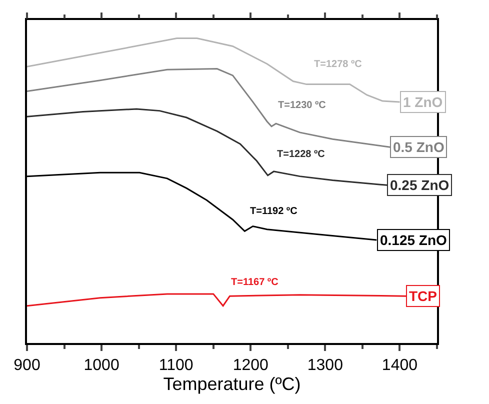 The image size is (489, 404). Describe the element at coordinates (400, 365) in the screenshot. I see `x-tick-label: 1400` at that location.